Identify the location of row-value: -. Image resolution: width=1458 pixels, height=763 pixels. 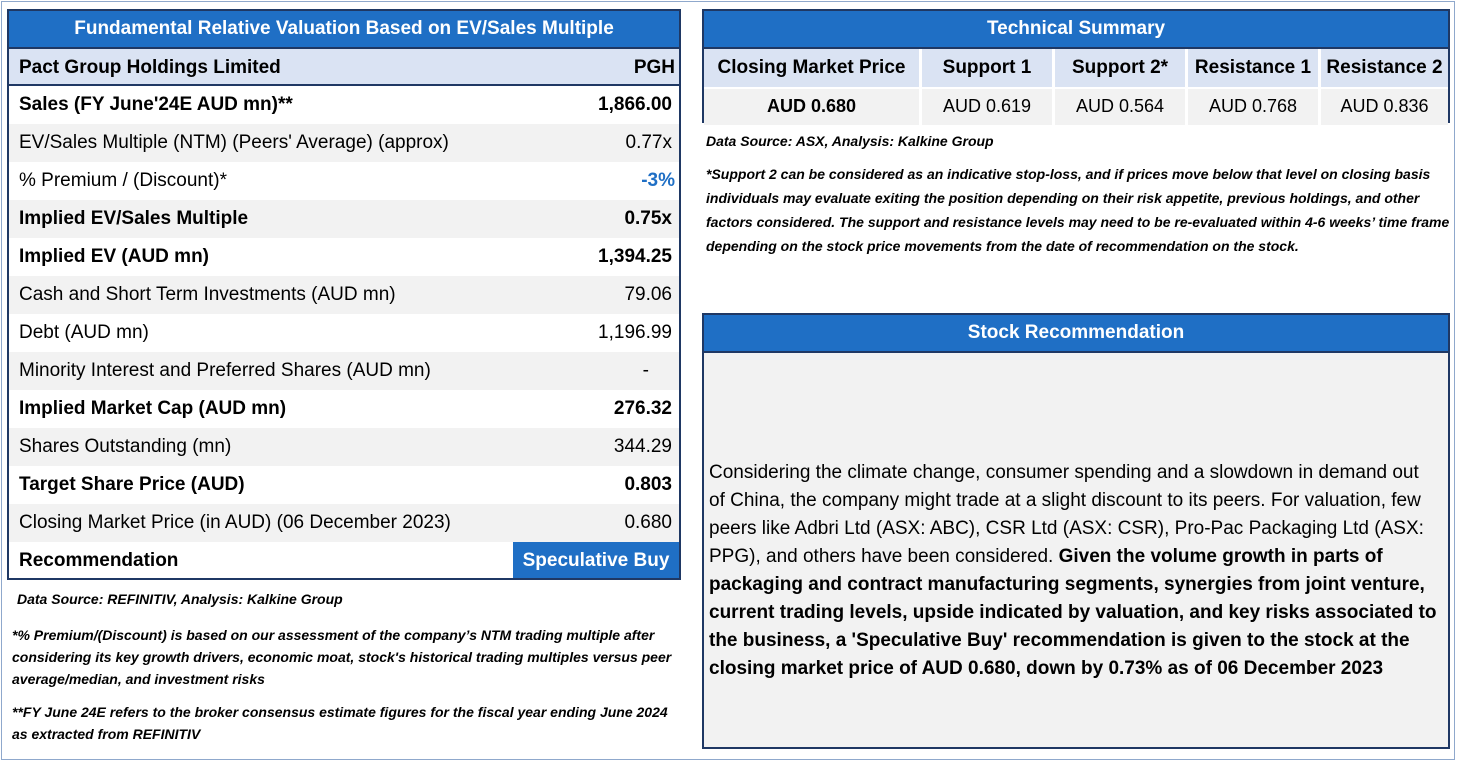
(645, 370).